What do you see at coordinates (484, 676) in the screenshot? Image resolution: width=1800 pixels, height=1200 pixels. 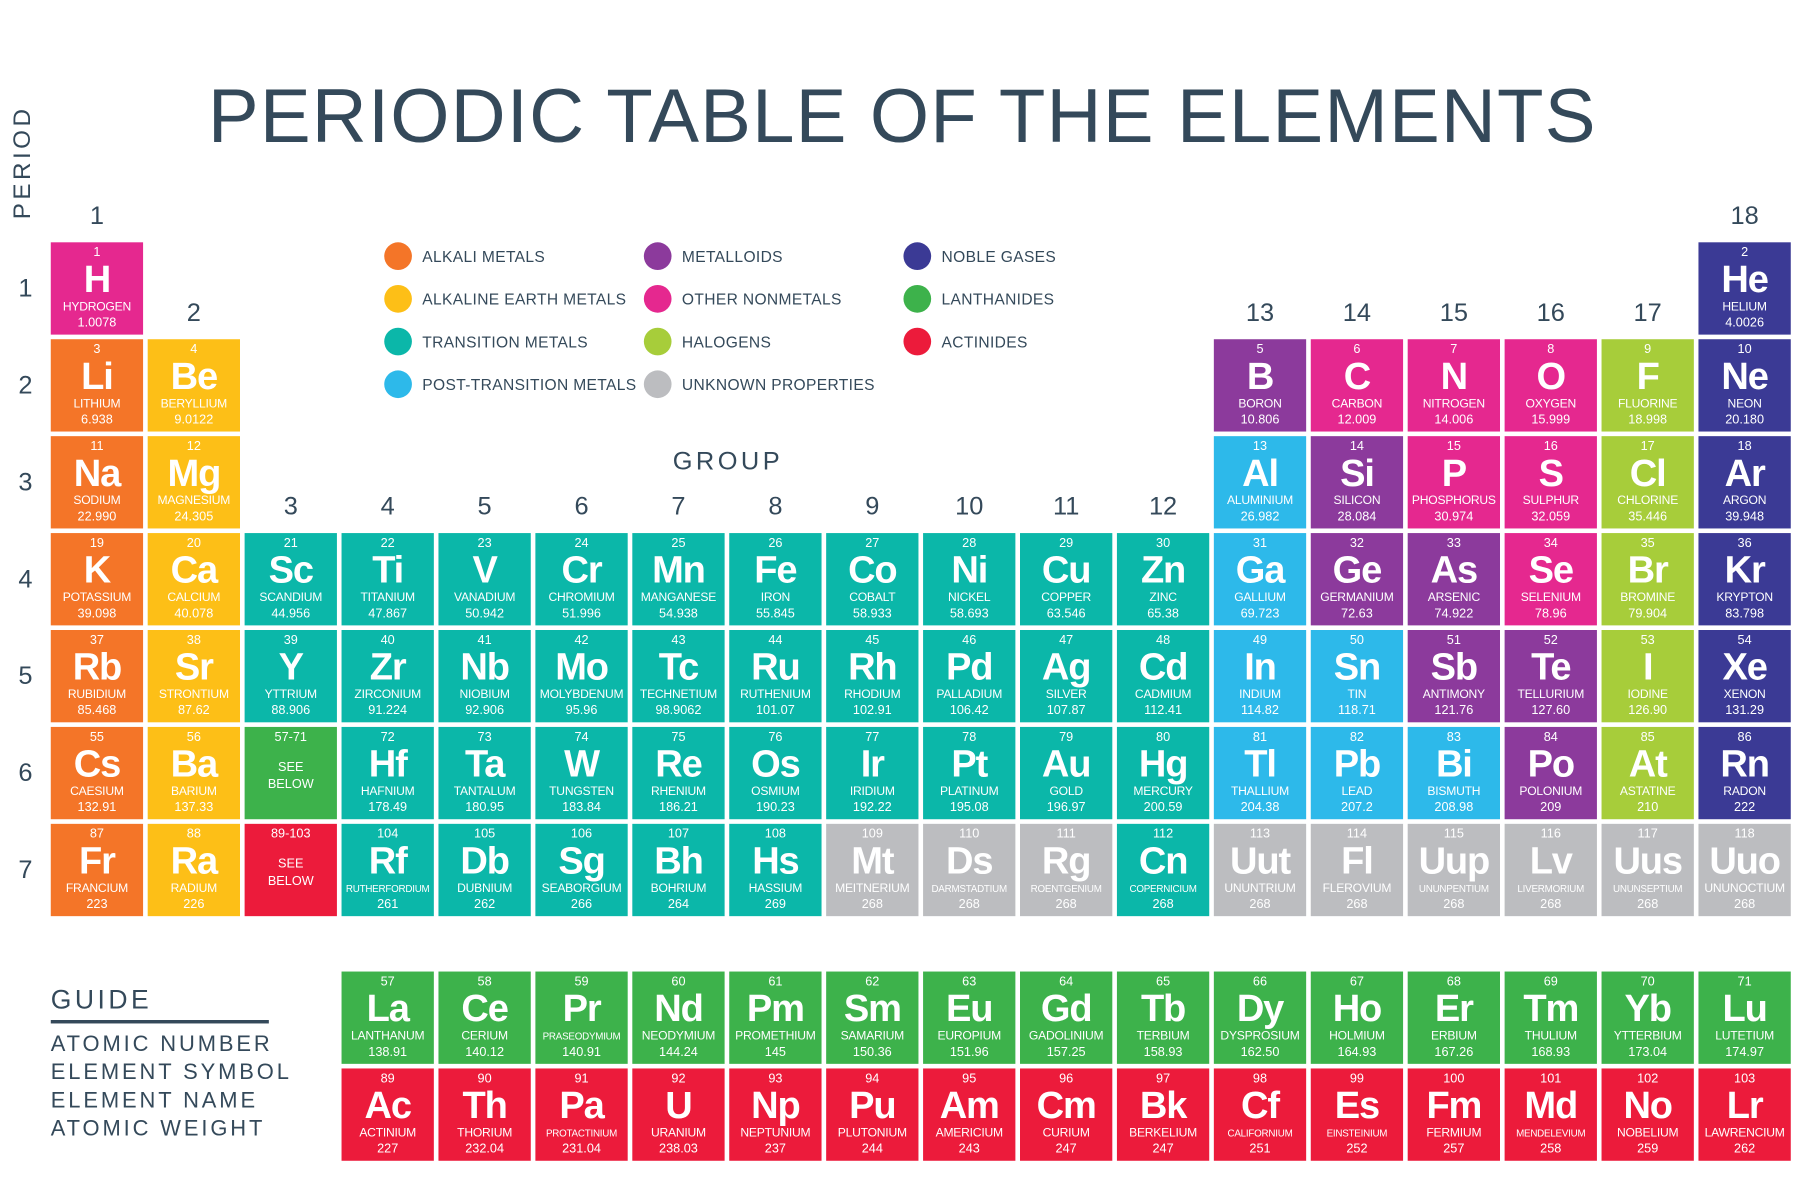 I see `element-cell-nb: 41 Nb NIOBIUM 92.906` at bounding box center [484, 676].